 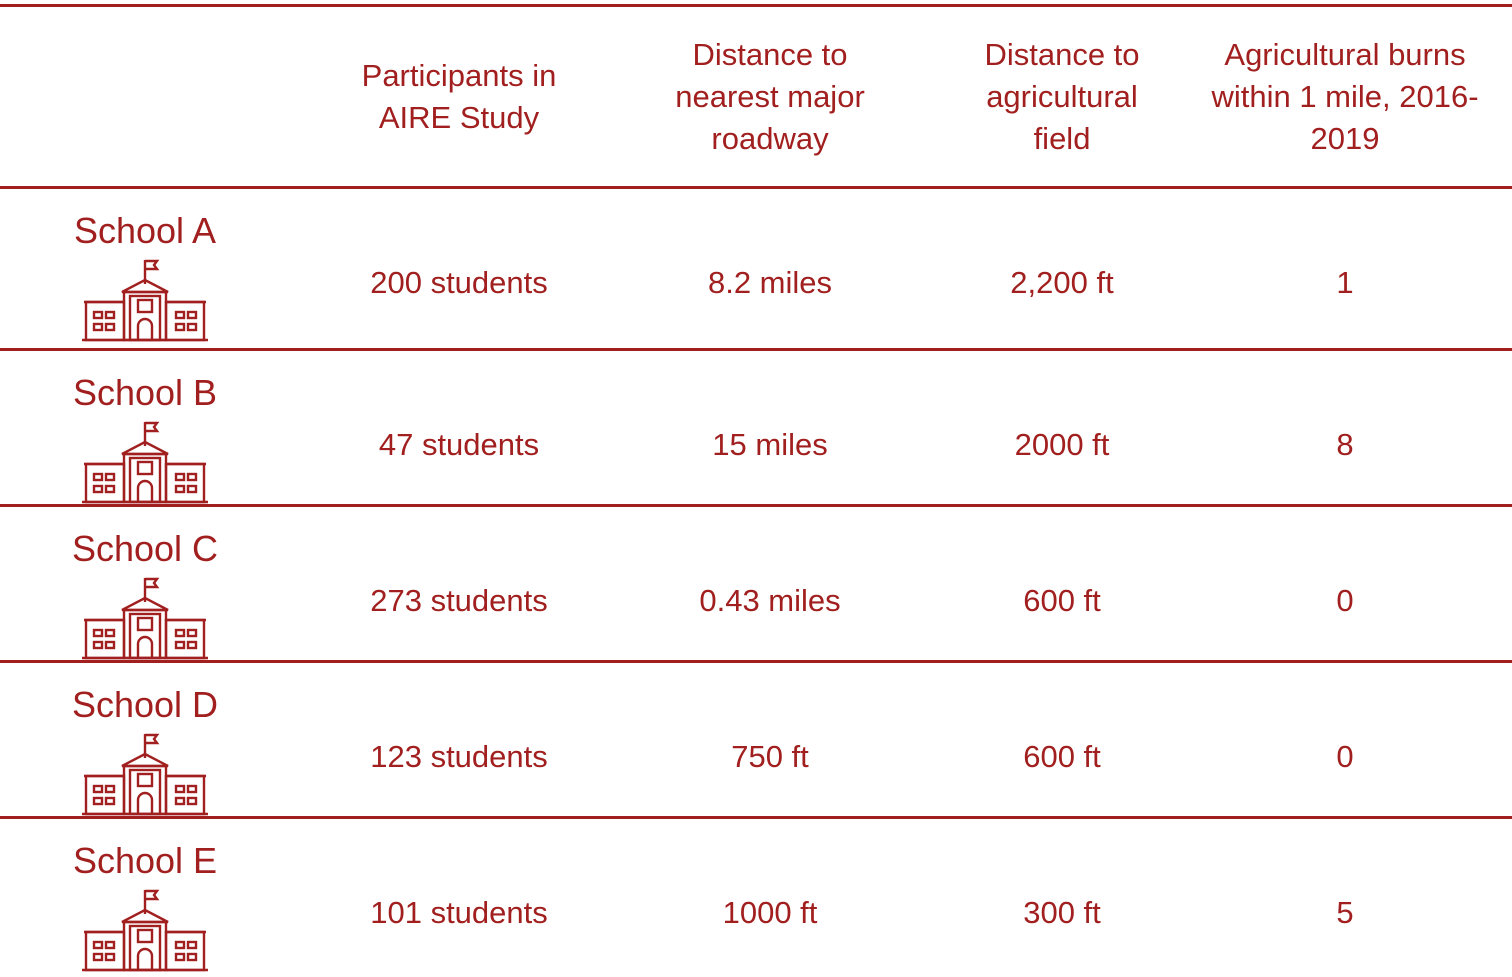 What do you see at coordinates (459, 601) in the screenshot?
I see `table-cell: 273 students` at bounding box center [459, 601].